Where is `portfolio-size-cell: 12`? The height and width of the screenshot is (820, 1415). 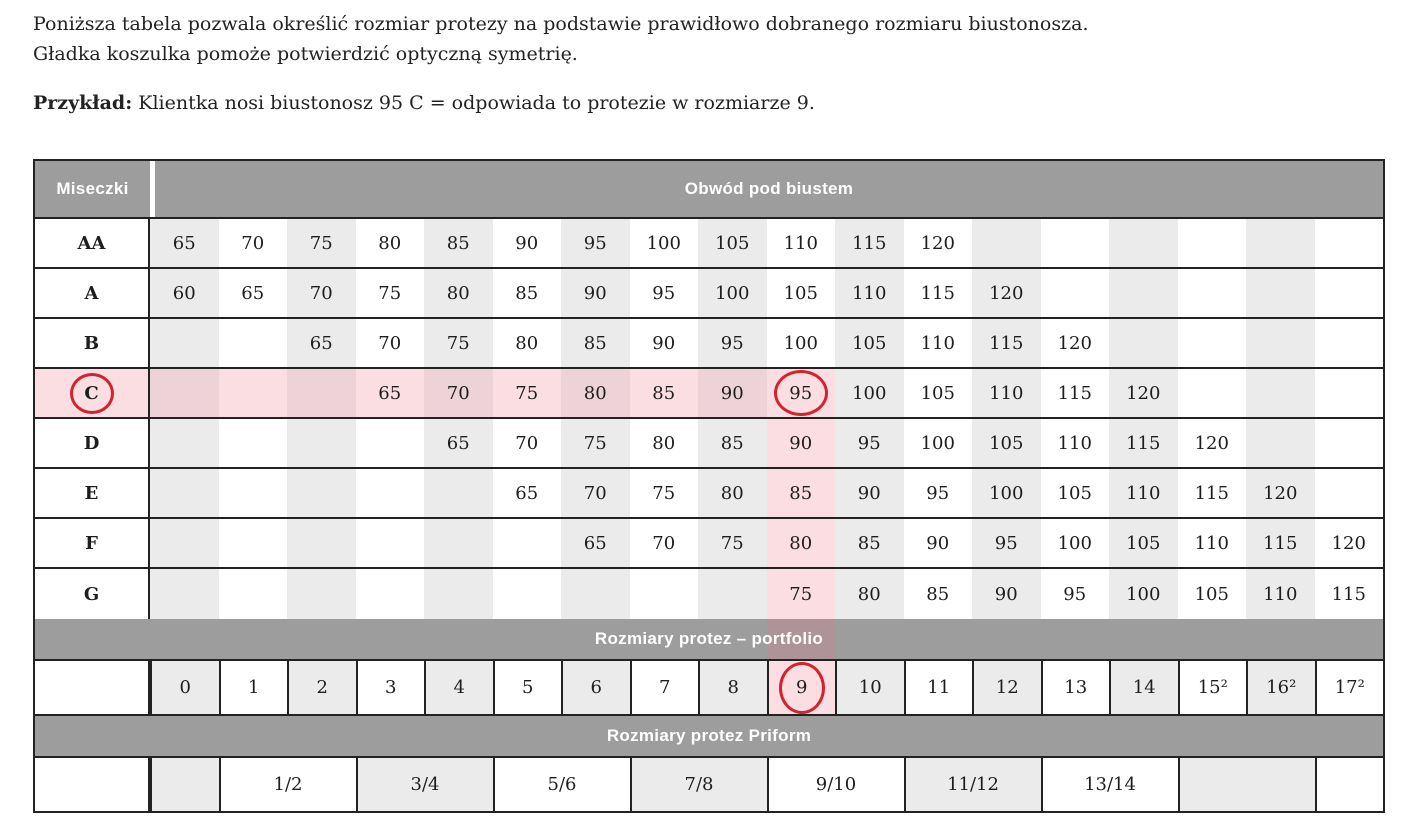
portfolio-size-cell: 12 is located at coordinates (1006, 687).